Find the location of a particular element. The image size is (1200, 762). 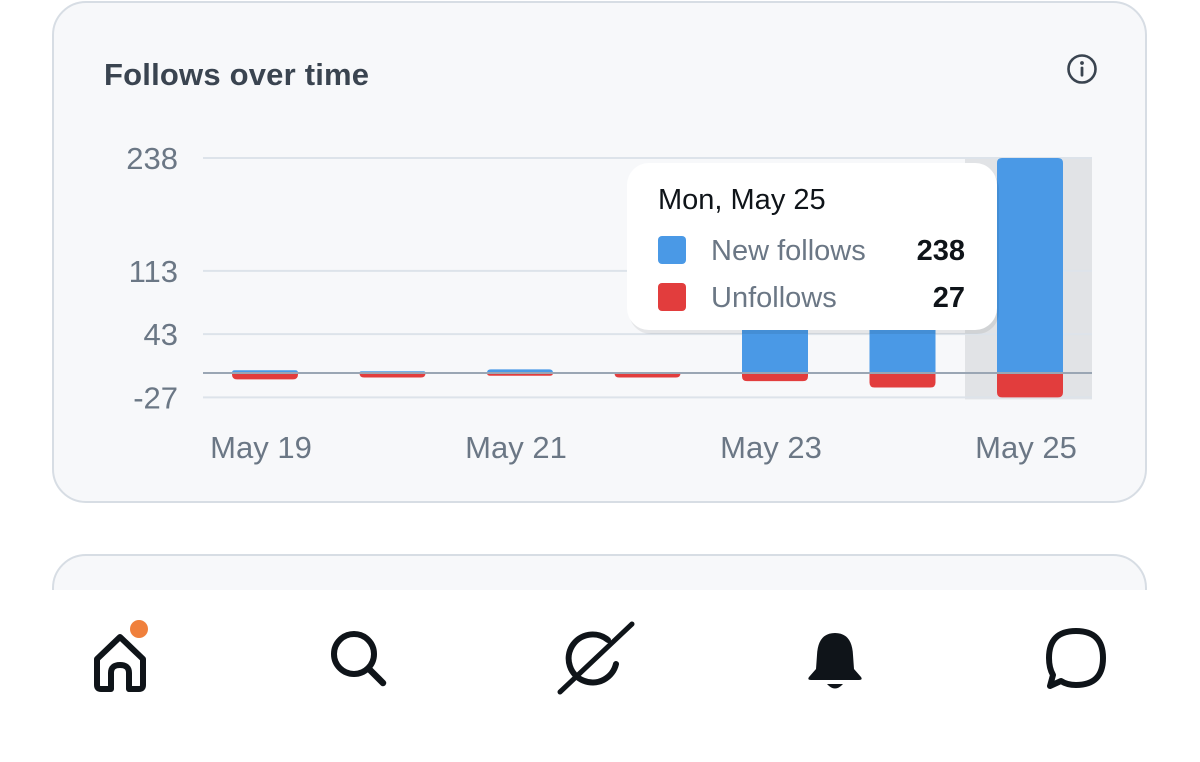

tab-messages is located at coordinates (1076, 660).